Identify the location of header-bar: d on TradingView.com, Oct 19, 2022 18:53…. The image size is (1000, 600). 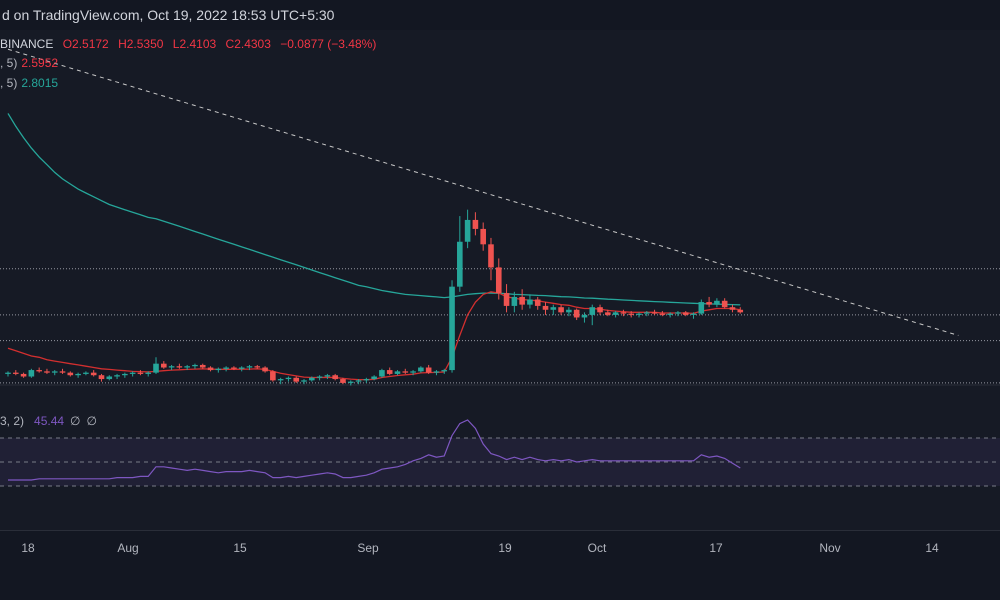
(500, 15).